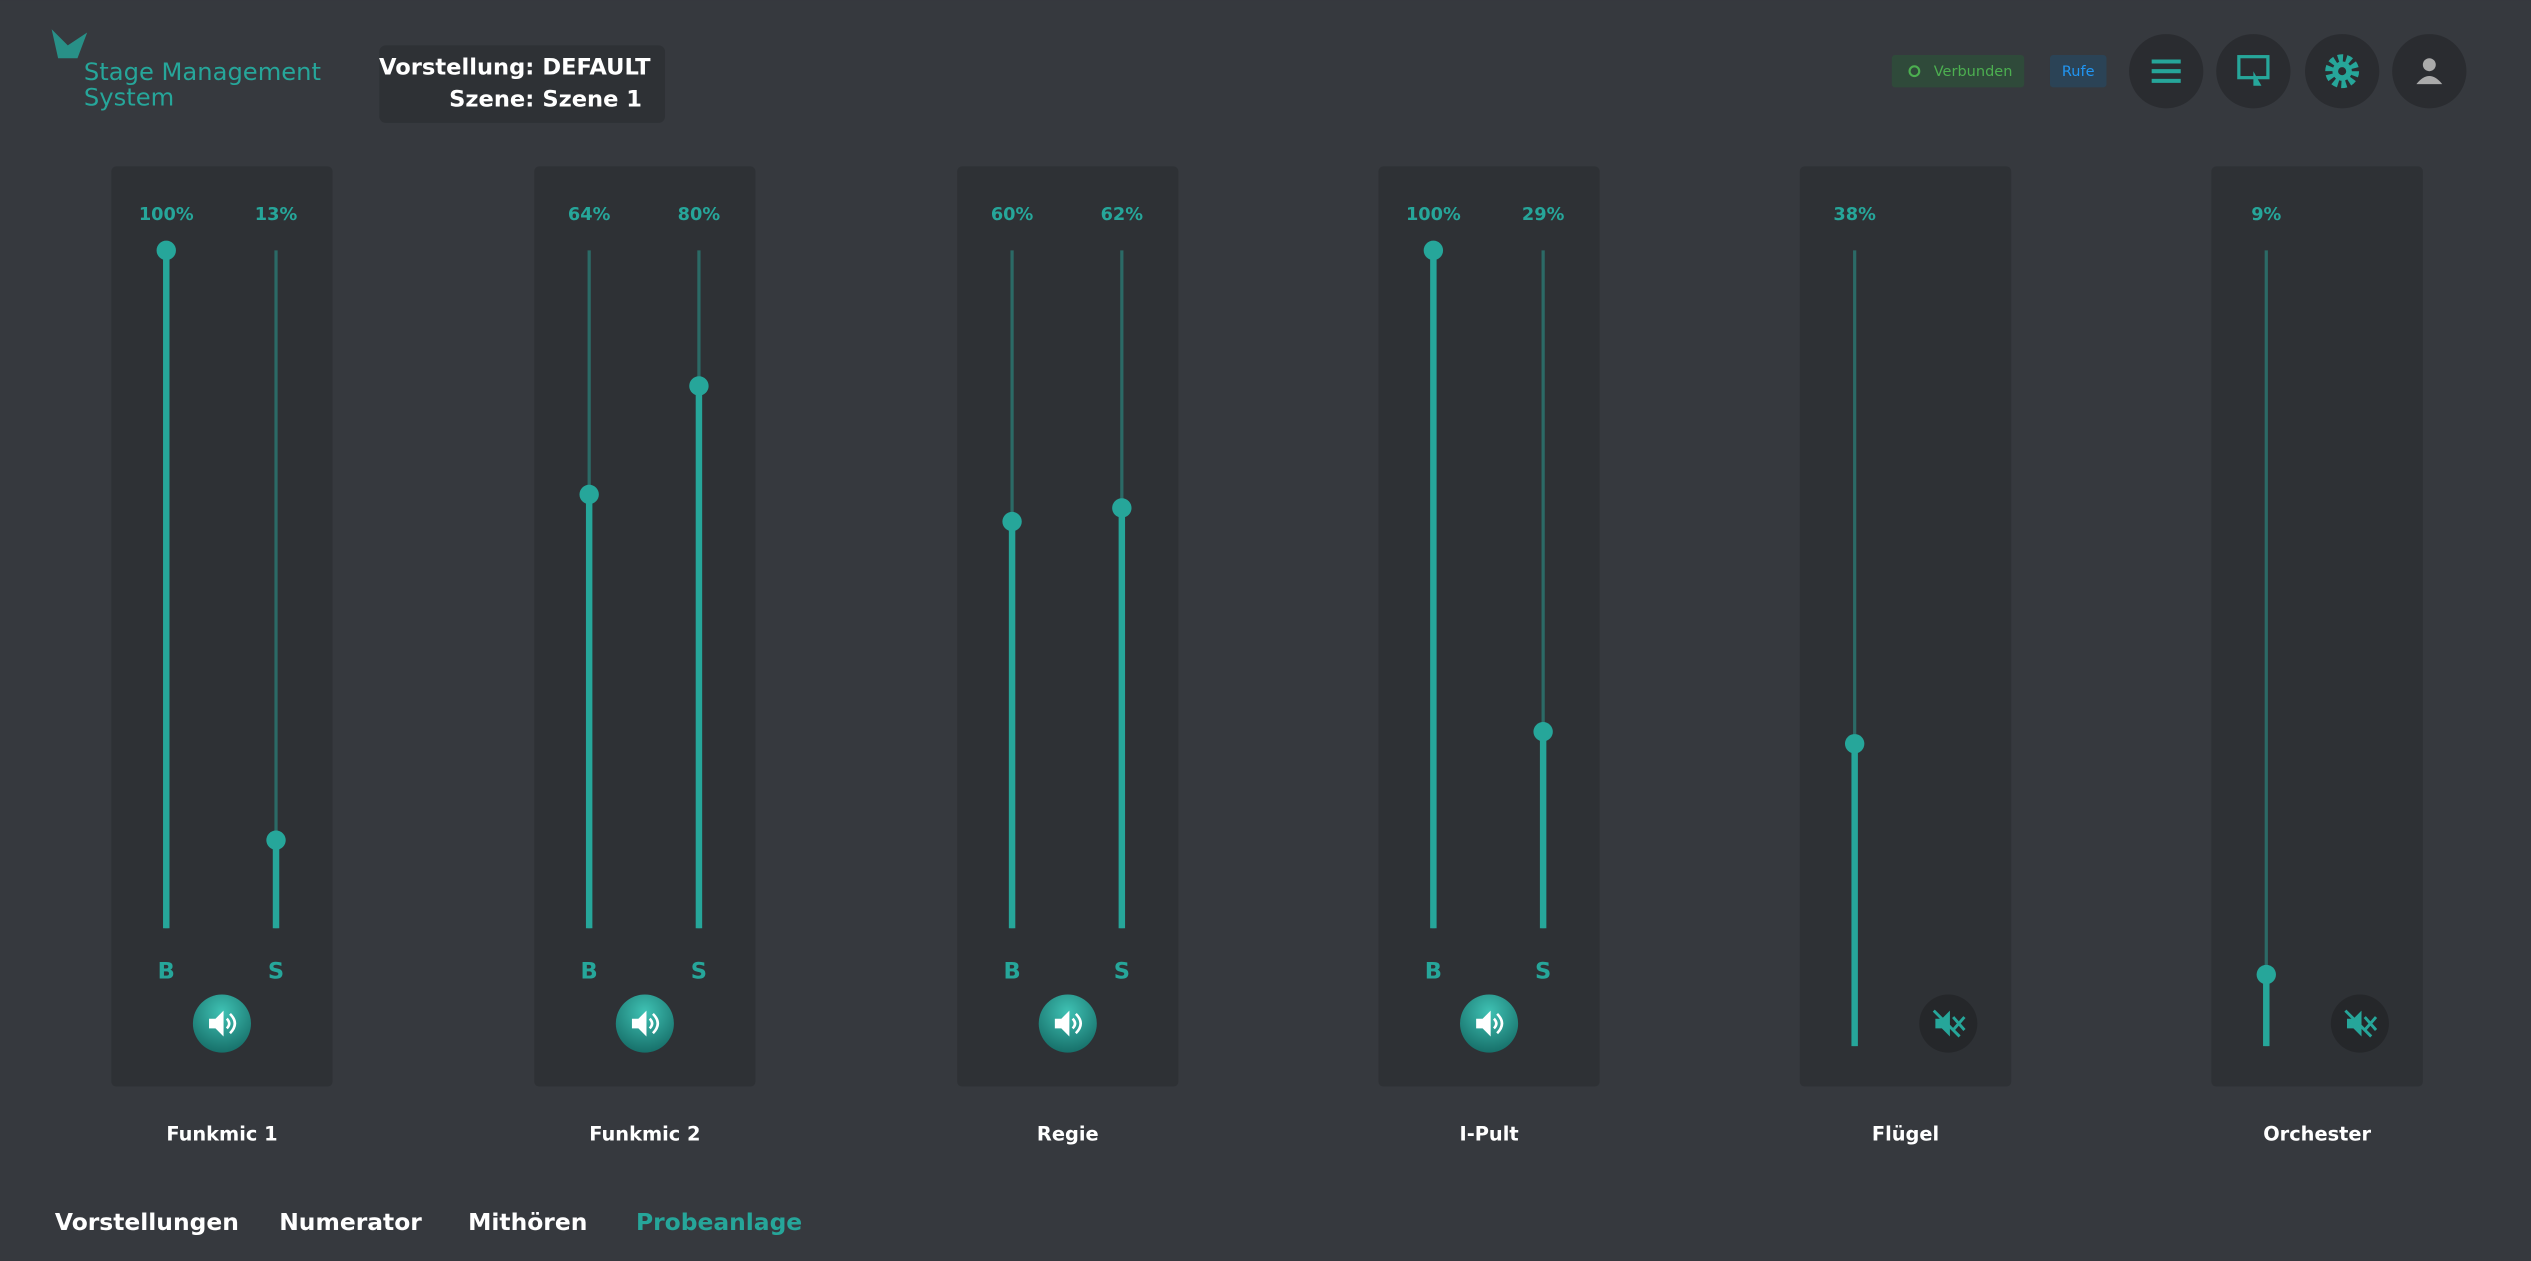 The height and width of the screenshot is (1261, 2531). What do you see at coordinates (596, 67) in the screenshot?
I see `info-value: DEFAULT` at bounding box center [596, 67].